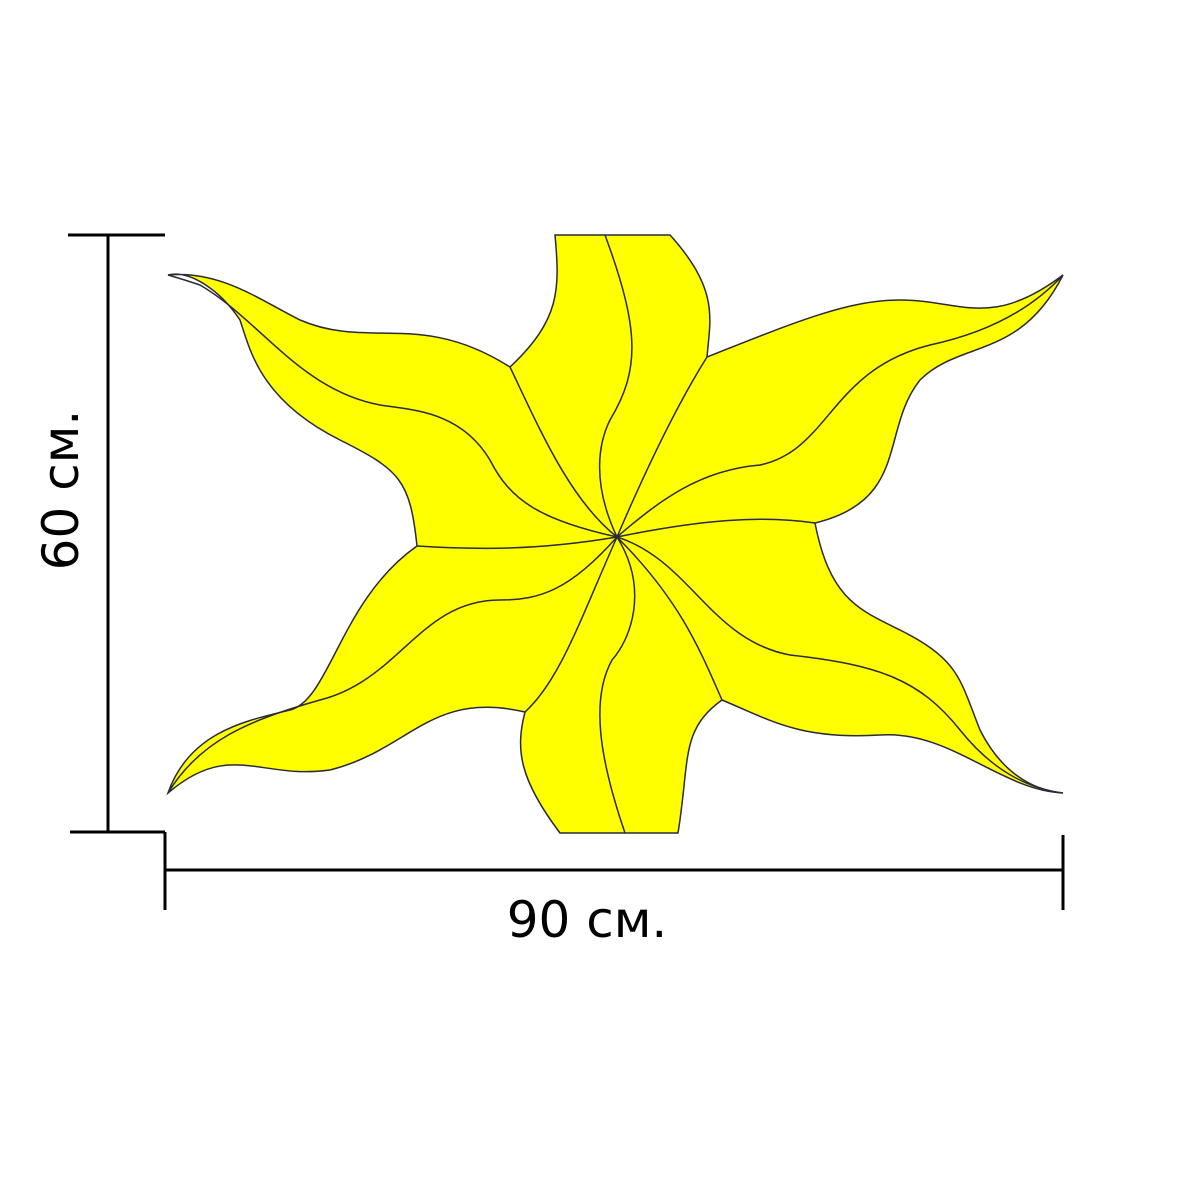 The width and height of the screenshot is (1200, 1200). What do you see at coordinates (98, 533) in the screenshot?
I see `height-dimension: 60 см.` at bounding box center [98, 533].